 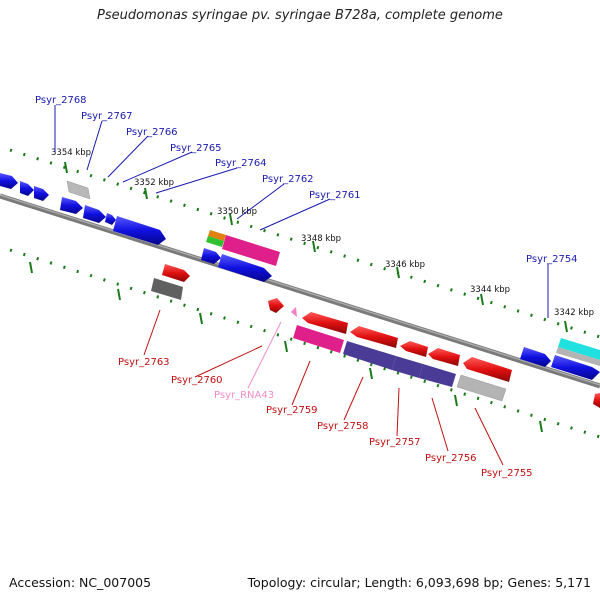 What do you see at coordinates (596, 400) in the screenshot?
I see `gene-right-red` at bounding box center [596, 400].